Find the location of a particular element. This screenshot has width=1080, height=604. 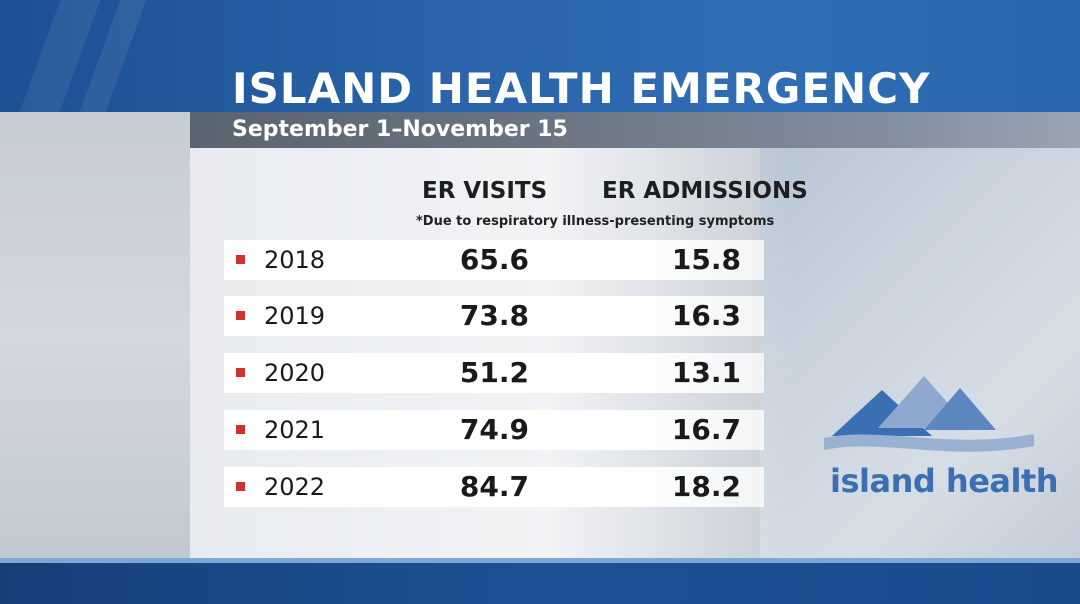

year-label: 2019 is located at coordinates (295, 316).